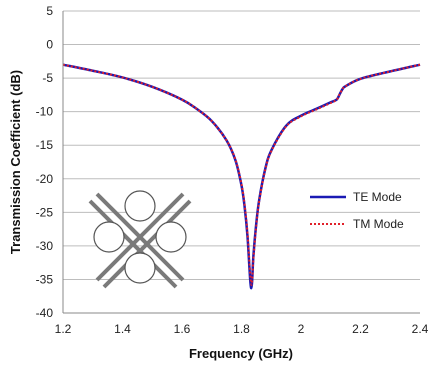 This screenshot has height=367, width=428. What do you see at coordinates (49, 11) in the screenshot?
I see `y-tick-label: 5` at bounding box center [49, 11].